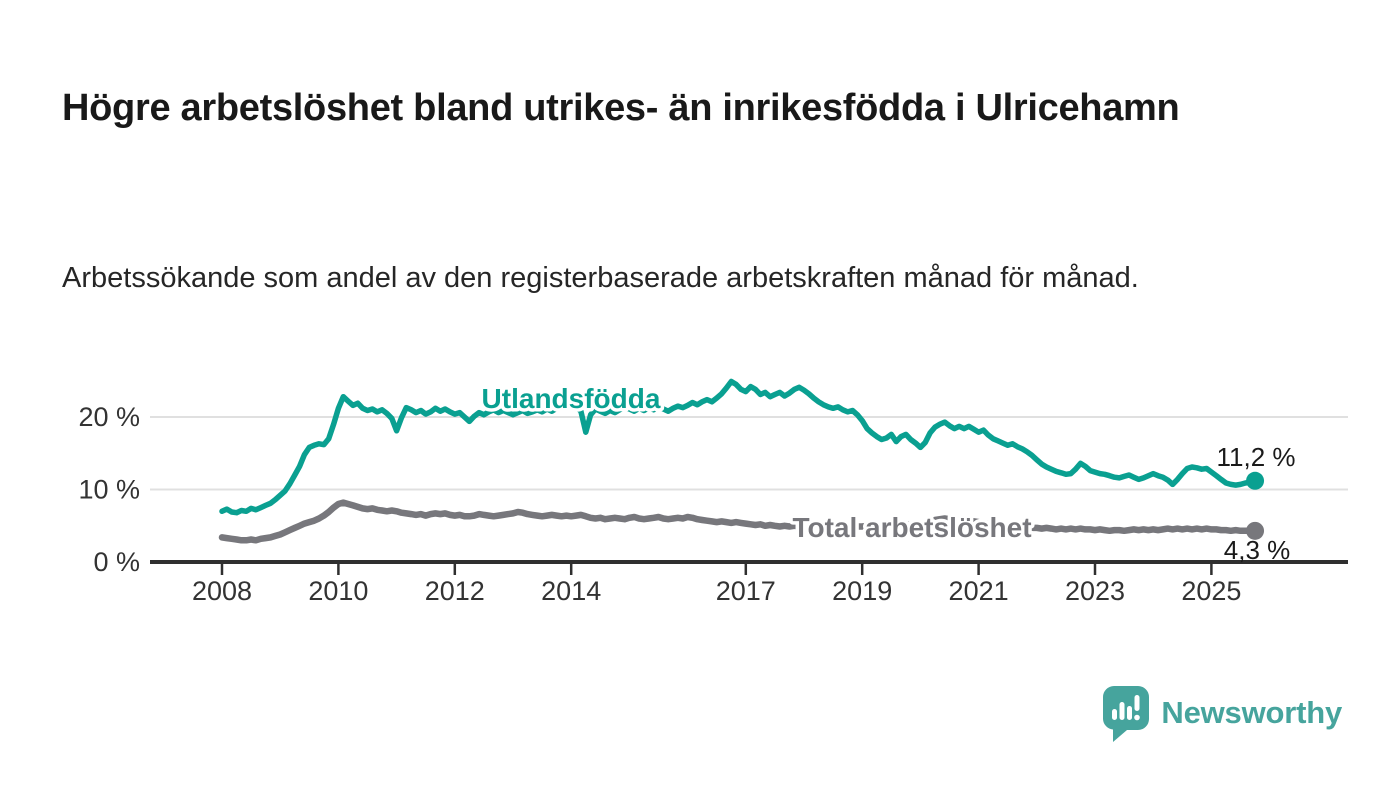  I want to click on x-tick-label: 2021, so click(979, 591).